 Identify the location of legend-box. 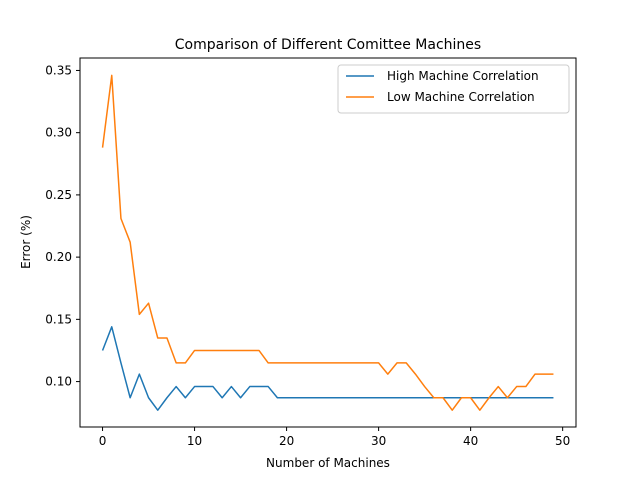
(453, 89).